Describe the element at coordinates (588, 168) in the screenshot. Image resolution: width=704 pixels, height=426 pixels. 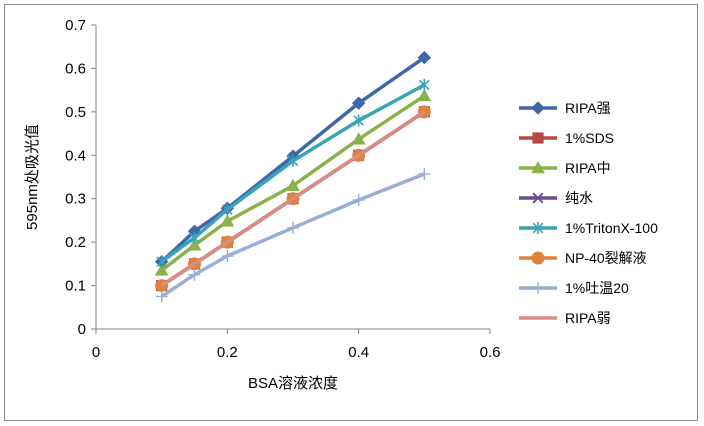
I see `legend-label: RIPA中` at that location.